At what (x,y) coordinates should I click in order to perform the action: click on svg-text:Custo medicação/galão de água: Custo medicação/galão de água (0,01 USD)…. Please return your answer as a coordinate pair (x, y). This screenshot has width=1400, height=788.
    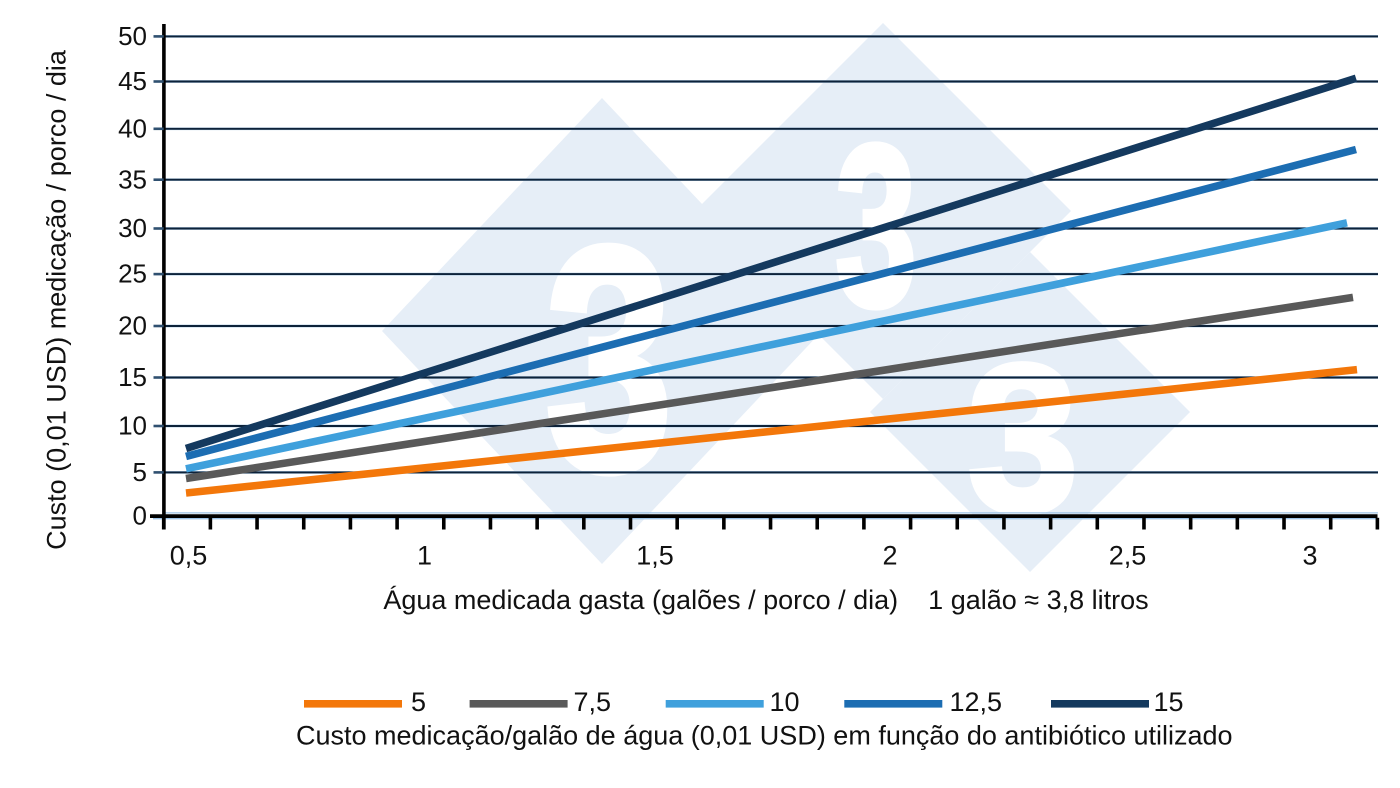
    Looking at the image, I should click on (764, 736).